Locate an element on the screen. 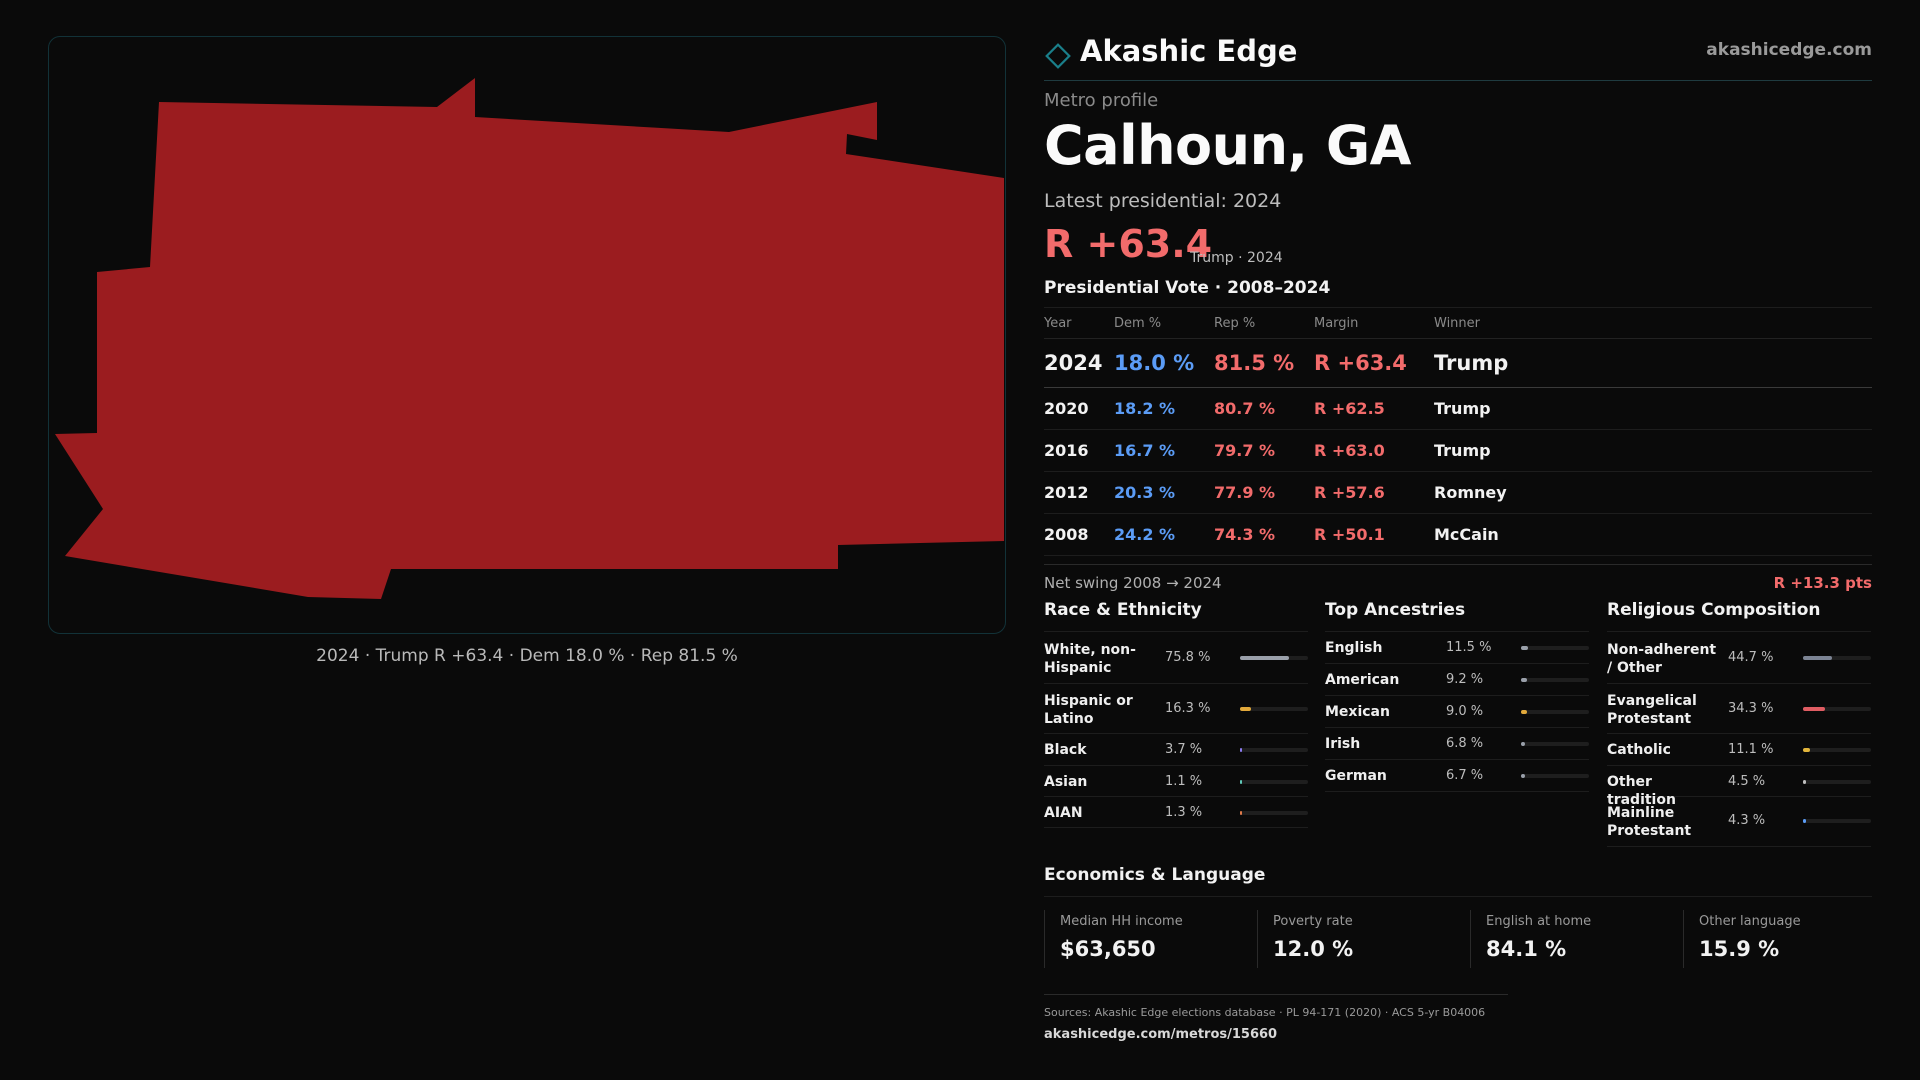  econ-value: 15.9 % is located at coordinates (1739, 949).